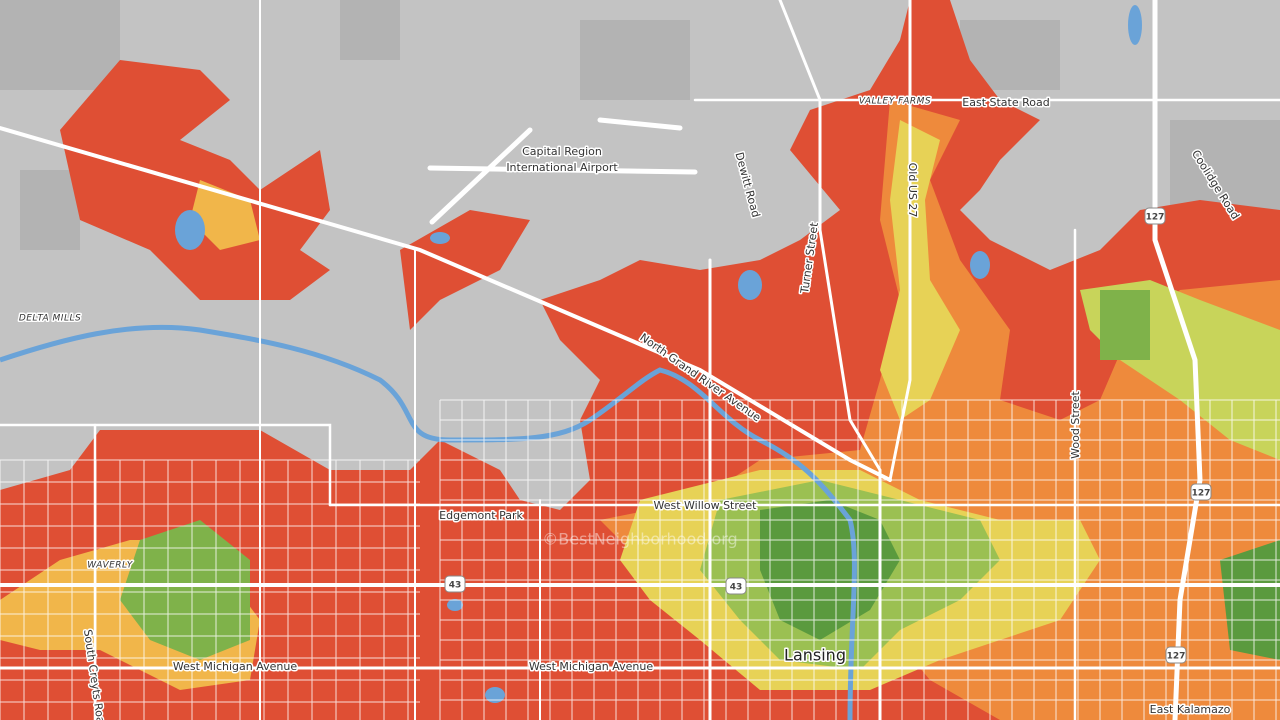 This screenshot has height=720, width=1280. What do you see at coordinates (562, 151) in the screenshot?
I see `map-label: Capital Region` at bounding box center [562, 151].